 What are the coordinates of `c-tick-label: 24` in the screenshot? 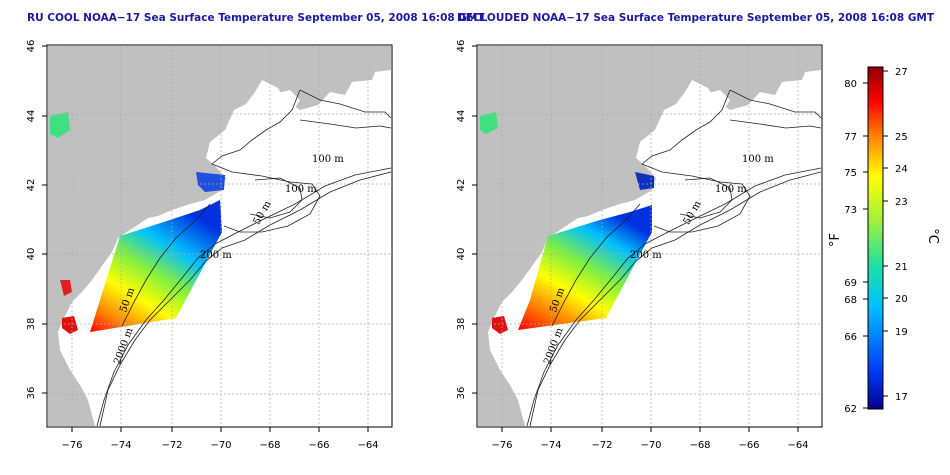 It's located at (901, 169).